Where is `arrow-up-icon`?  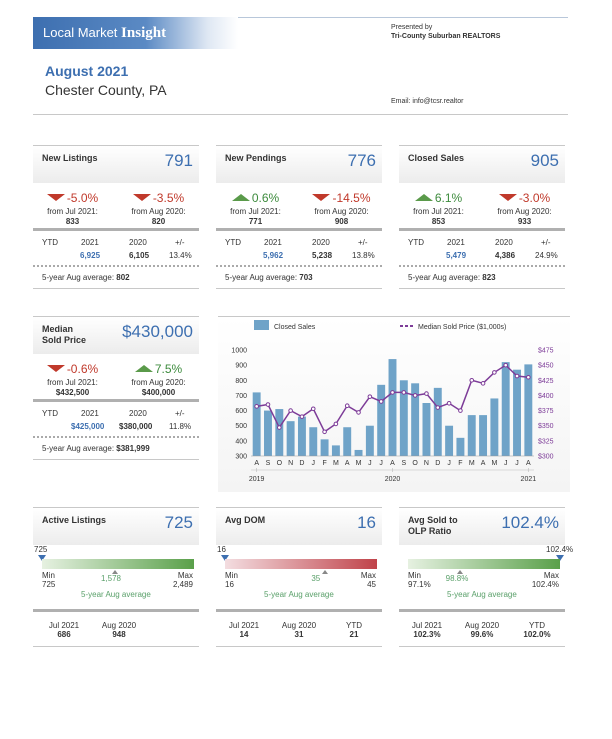 arrow-up-icon is located at coordinates (423, 197).